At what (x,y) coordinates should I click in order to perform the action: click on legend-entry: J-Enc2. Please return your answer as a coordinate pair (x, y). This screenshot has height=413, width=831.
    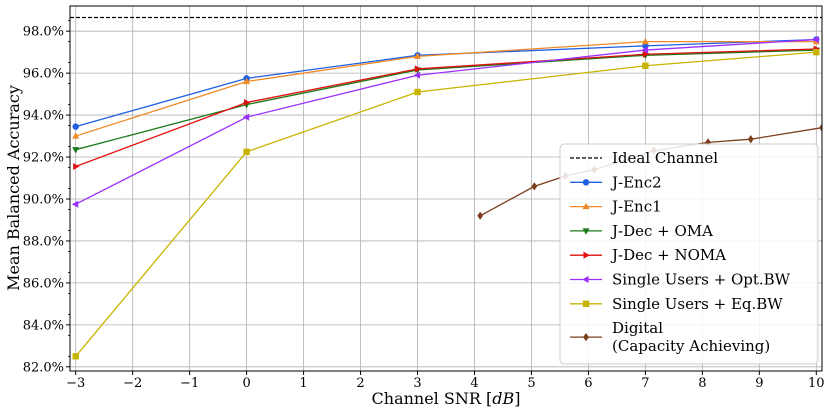
    Looking at the image, I should click on (616, 182).